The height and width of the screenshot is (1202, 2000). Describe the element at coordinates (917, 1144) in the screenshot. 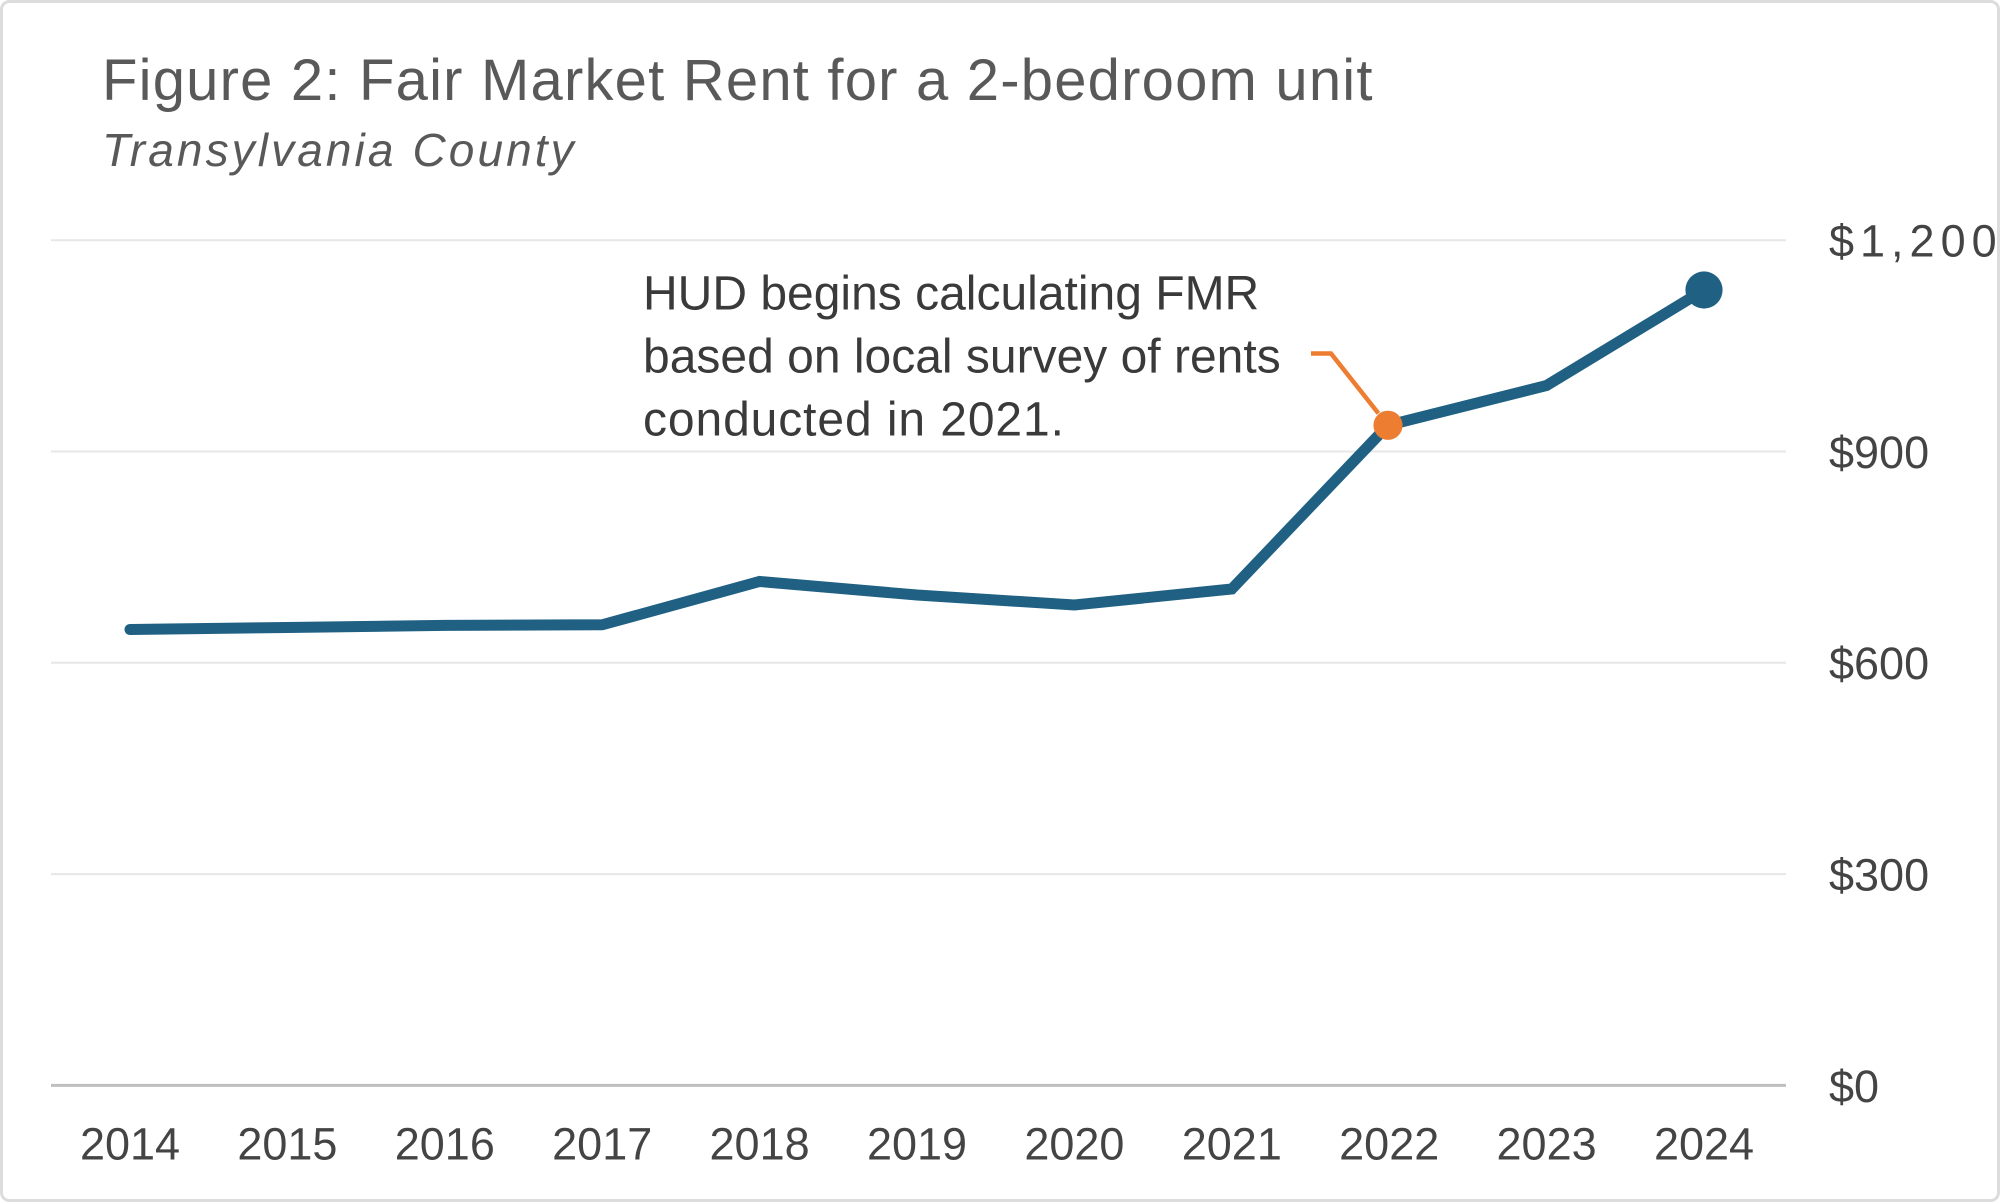

I see `svg-text: 2019` at that location.